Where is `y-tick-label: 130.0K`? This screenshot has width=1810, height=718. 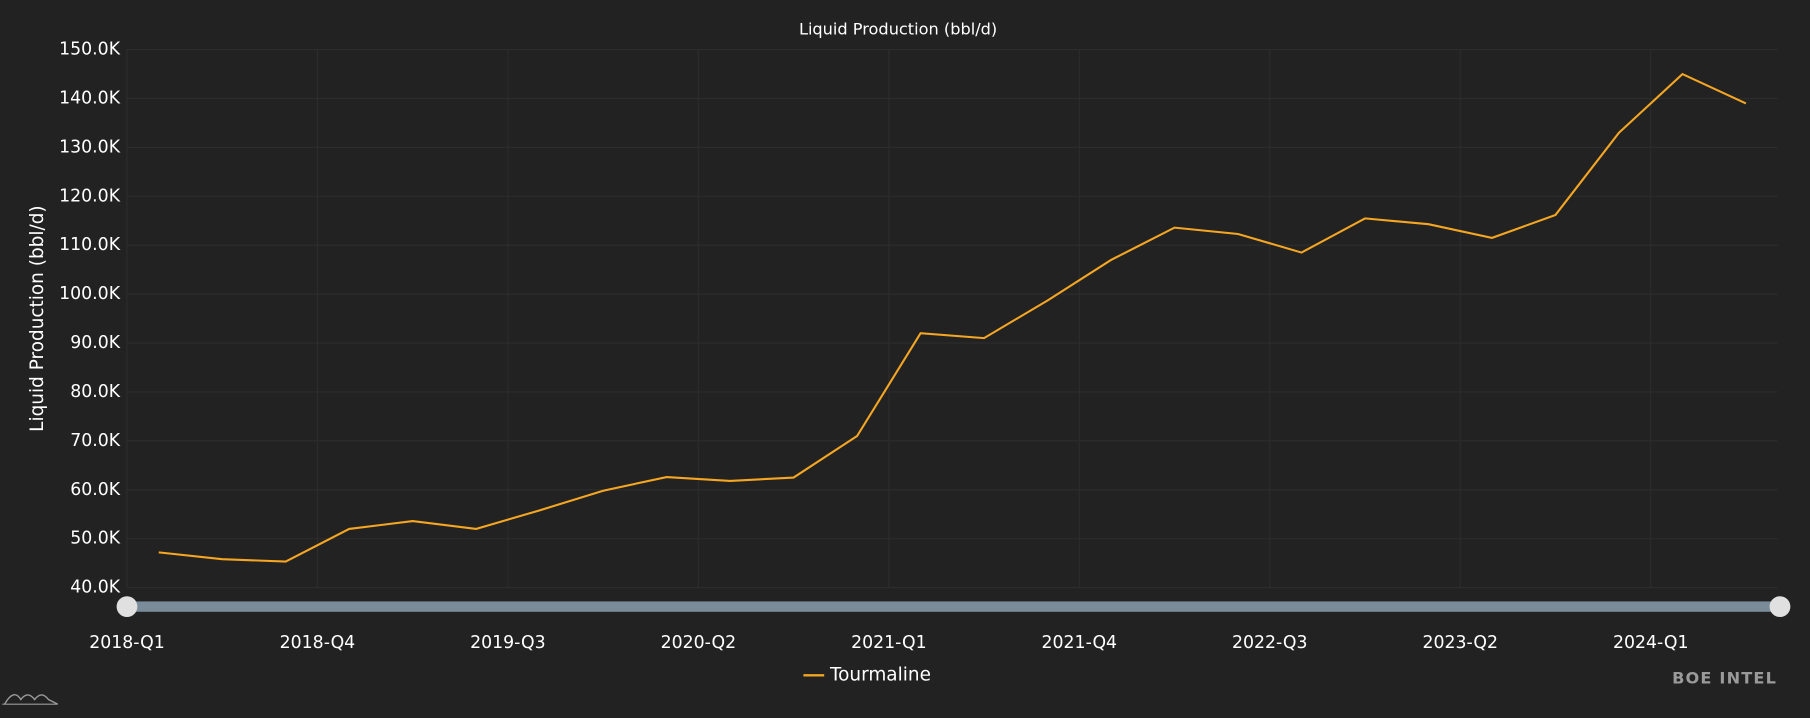
y-tick-label: 130.0K is located at coordinates (90, 147).